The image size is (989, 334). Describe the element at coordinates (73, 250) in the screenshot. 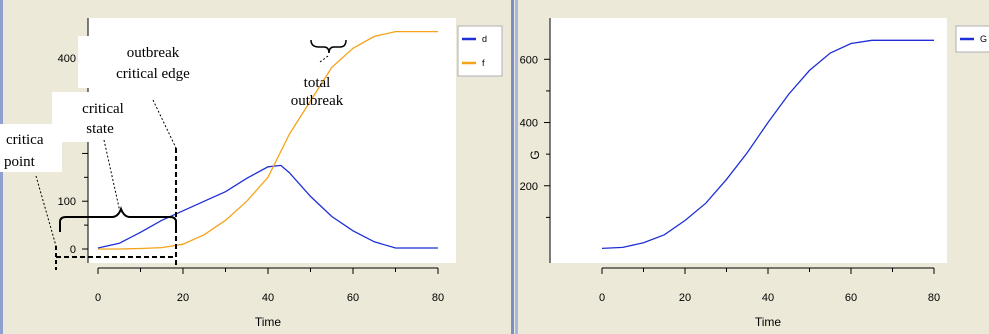

I see `left-y-tick-label: 0` at that location.